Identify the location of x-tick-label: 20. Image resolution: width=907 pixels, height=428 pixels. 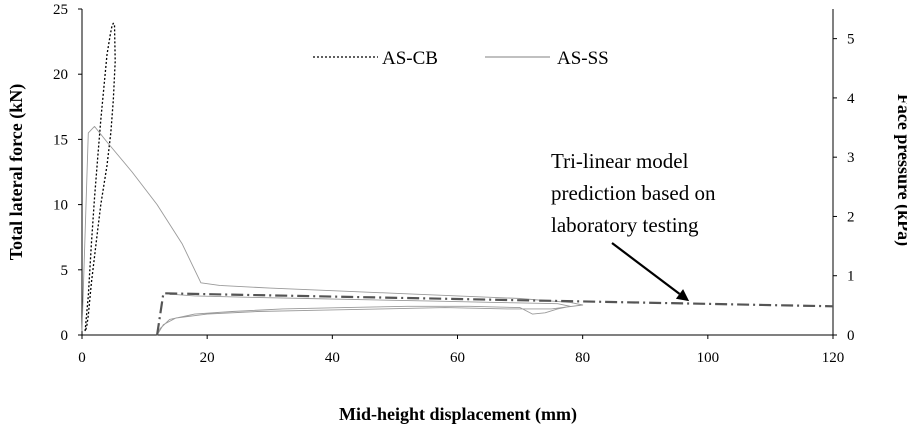
(207, 358).